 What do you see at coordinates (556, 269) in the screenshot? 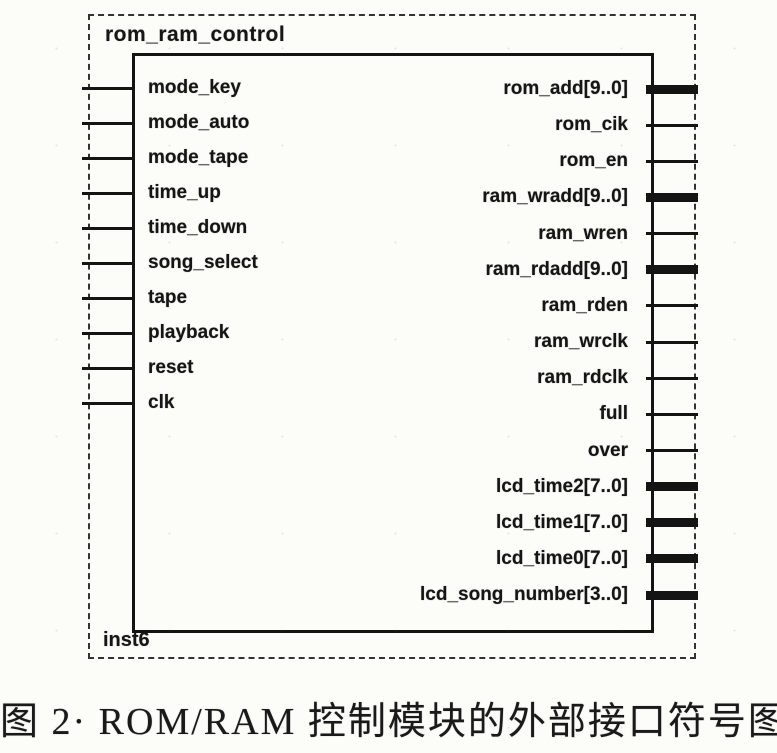
I see `output-port-label: ram_rdadd[9..0]` at bounding box center [556, 269].